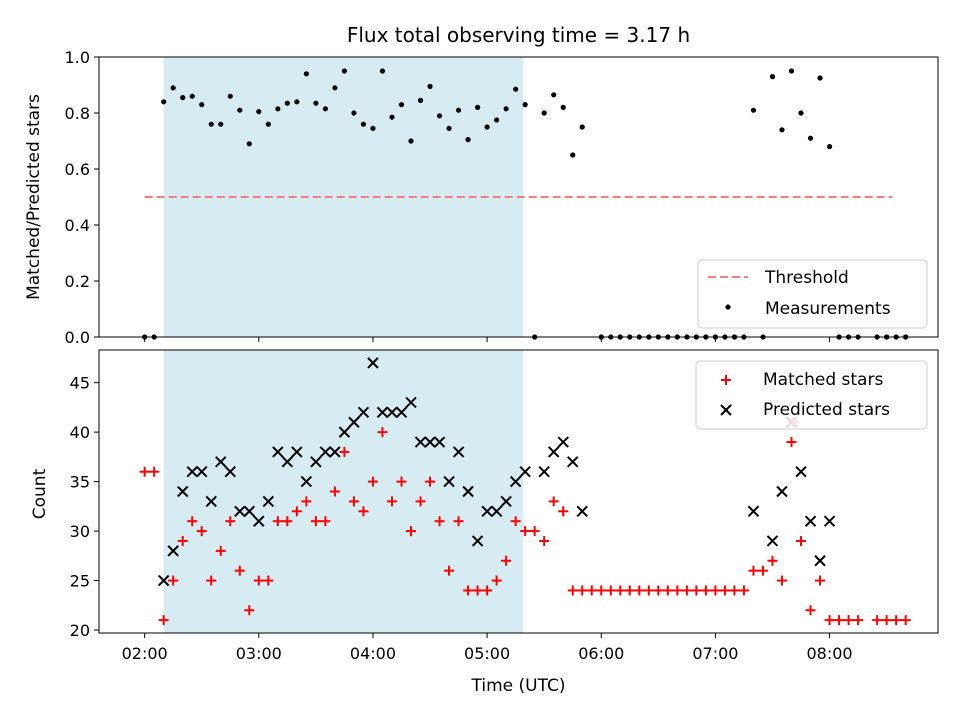 The height and width of the screenshot is (720, 960). Describe the element at coordinates (811, 395) in the screenshot. I see `legend-frame` at that location.